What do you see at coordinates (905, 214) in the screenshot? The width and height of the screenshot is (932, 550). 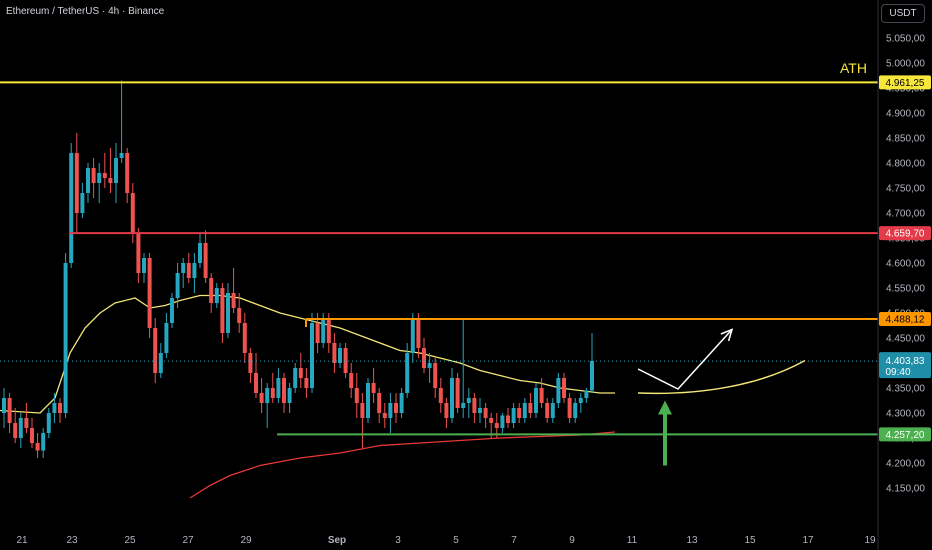 I see `price-tick: 4.700,00` at bounding box center [905, 214].